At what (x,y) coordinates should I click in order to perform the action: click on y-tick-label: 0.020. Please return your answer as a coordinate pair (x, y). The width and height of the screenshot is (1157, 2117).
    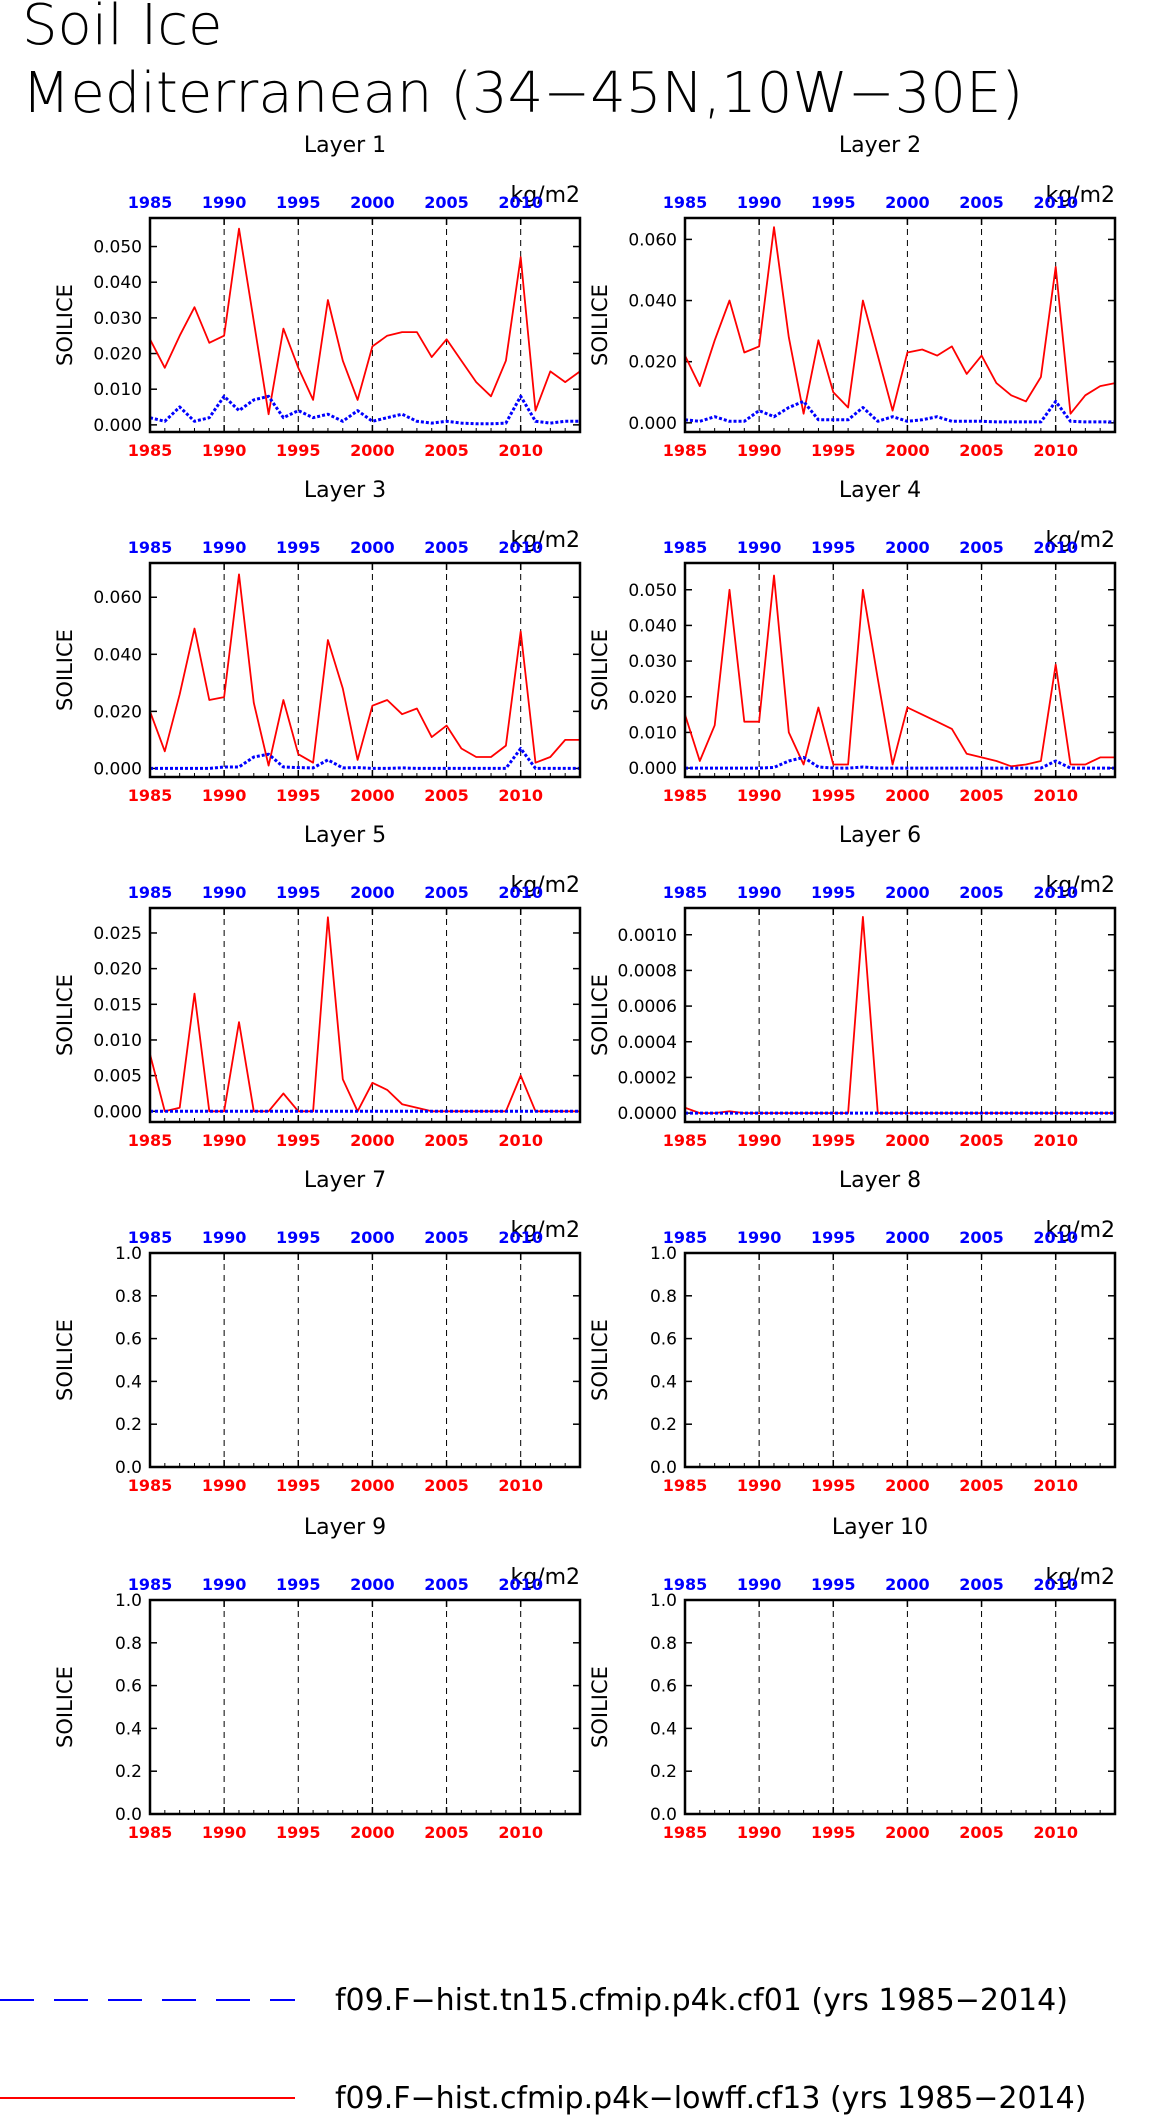
    Looking at the image, I should click on (117, 970).